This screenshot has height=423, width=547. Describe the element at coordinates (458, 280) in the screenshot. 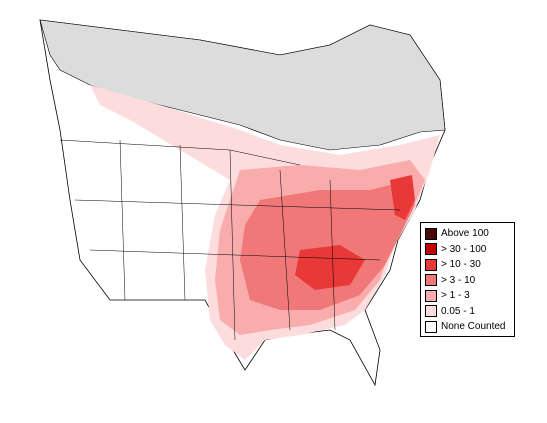

I see `legend-label: > 3 - 10` at that location.